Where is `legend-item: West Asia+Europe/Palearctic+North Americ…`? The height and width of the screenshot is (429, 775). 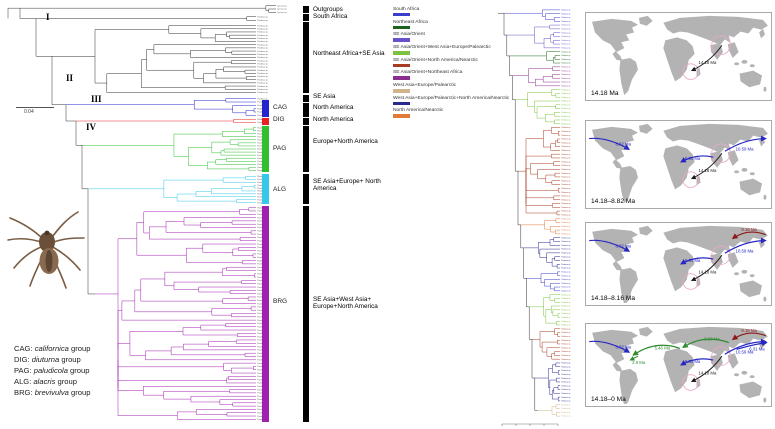
legend-item: West Asia+Europe/Palearctic+North Americ… is located at coordinates (451, 100).